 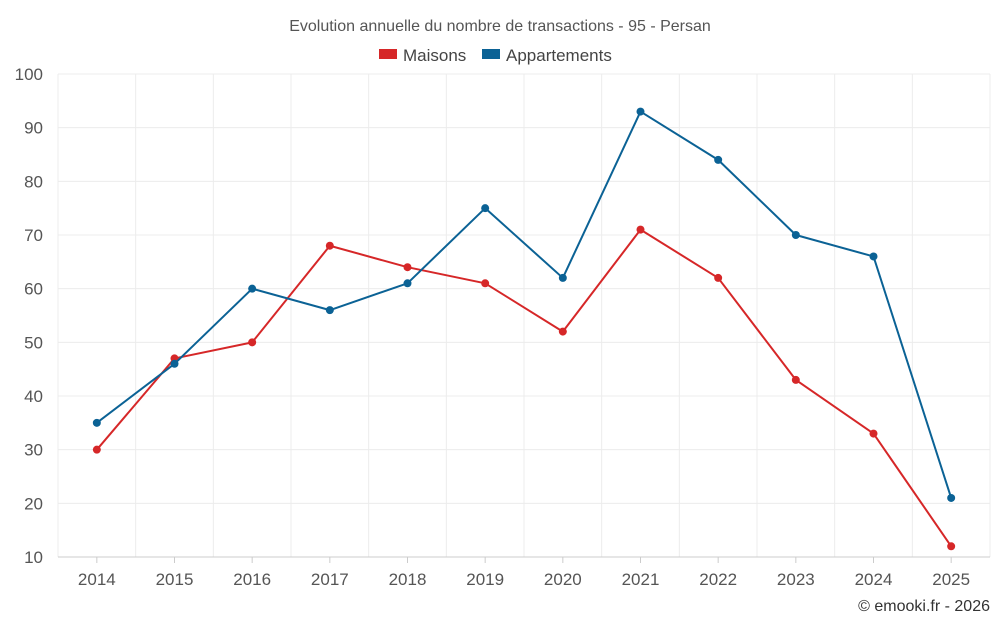 I want to click on legend: Maisons Appartements, so click(x=495, y=55).